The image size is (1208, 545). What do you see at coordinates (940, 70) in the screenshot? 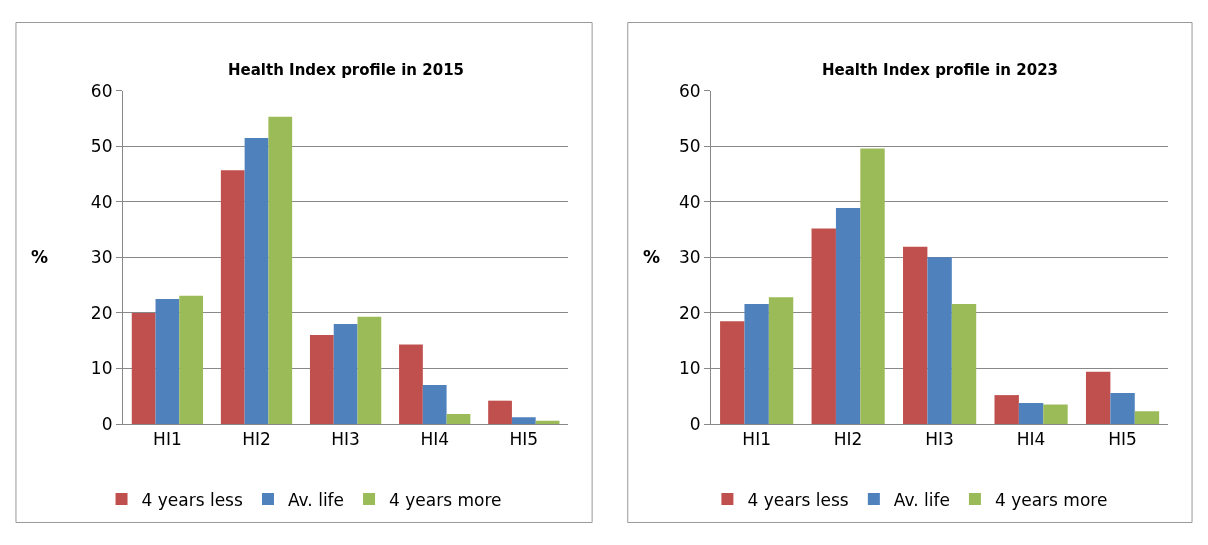
I see `chart-title: Health Index profile in 2023` at bounding box center [940, 70].